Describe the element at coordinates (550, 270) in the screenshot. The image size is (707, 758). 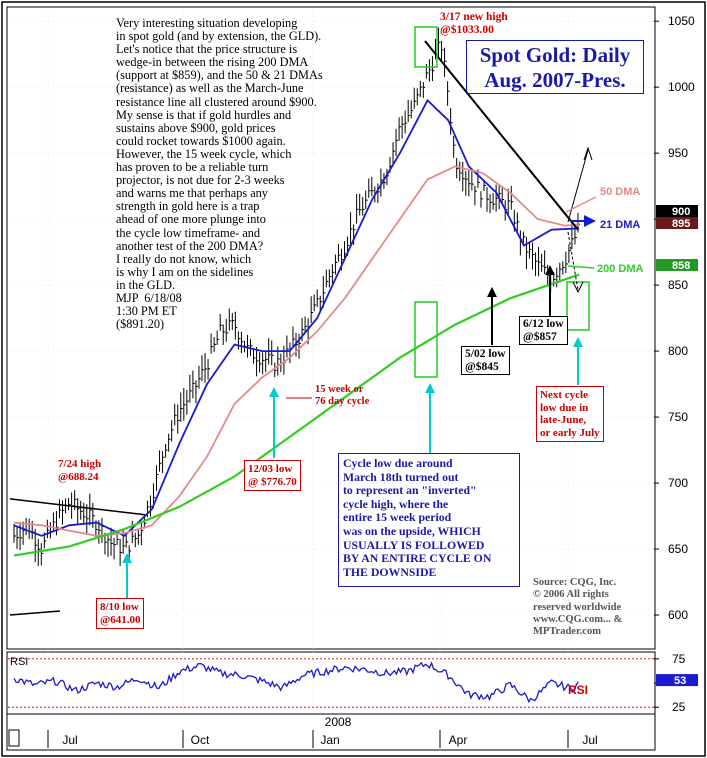
I see `june-low-arrow-head` at that location.